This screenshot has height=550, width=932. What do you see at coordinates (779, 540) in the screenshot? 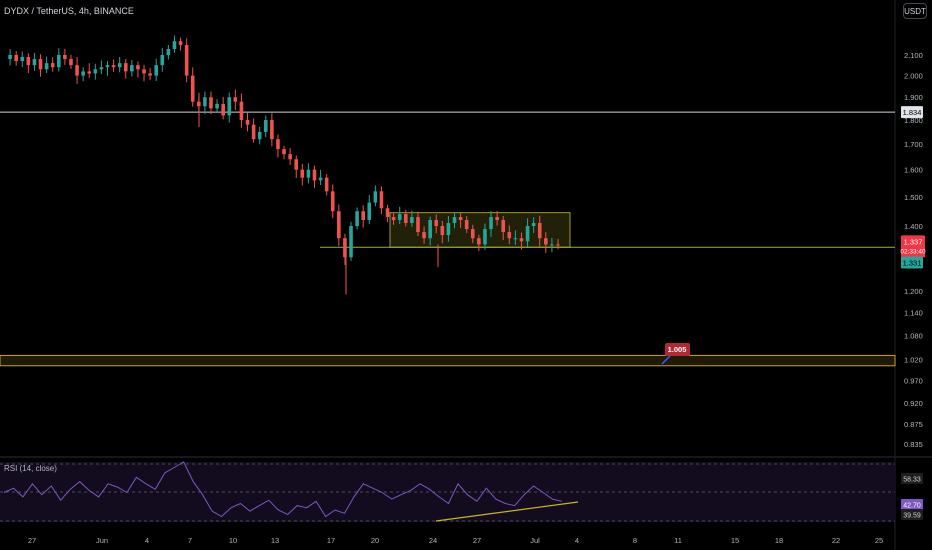
I see `date-tick-label: 18` at bounding box center [779, 540].